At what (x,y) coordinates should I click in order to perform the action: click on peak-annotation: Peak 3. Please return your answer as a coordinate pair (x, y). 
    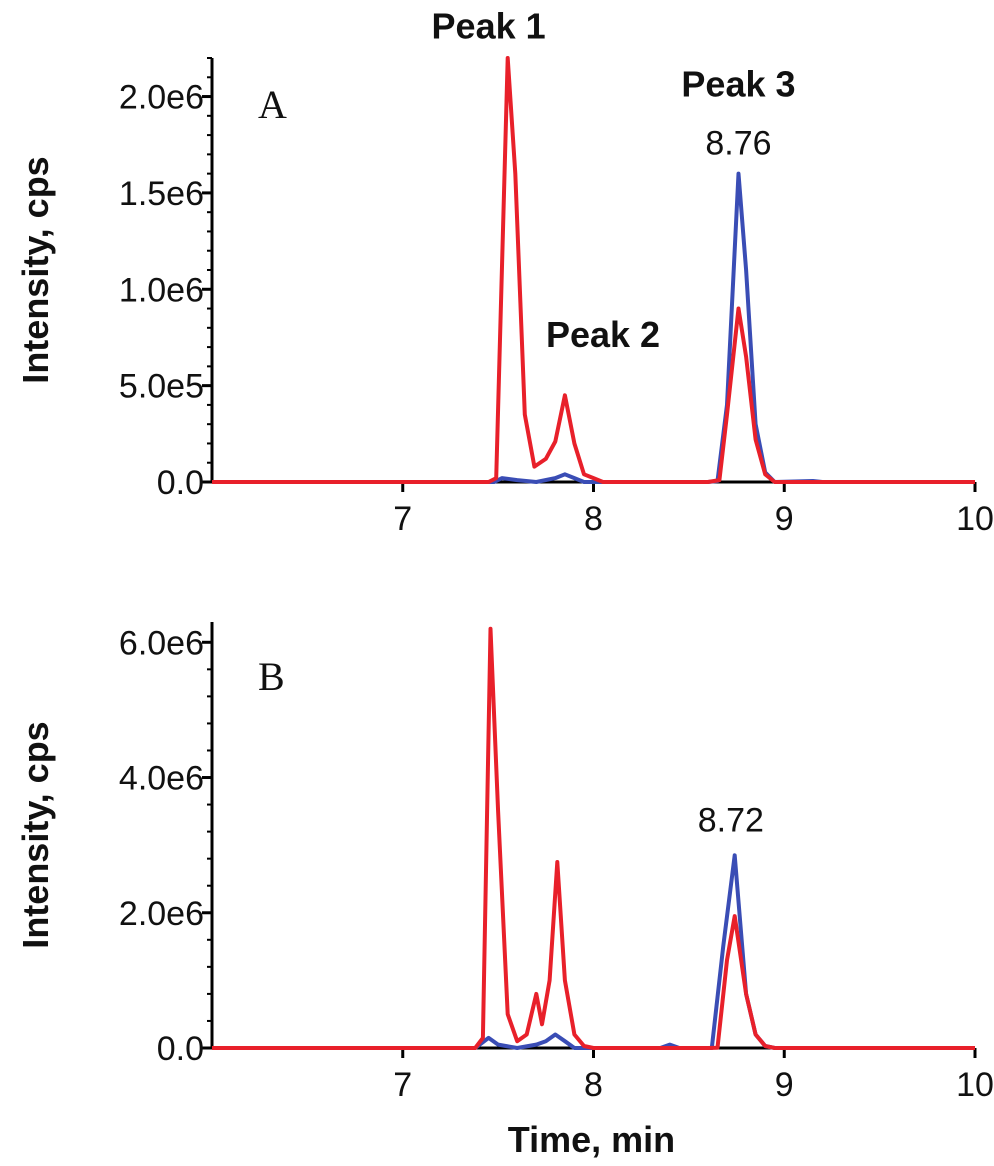
    Looking at the image, I should click on (738, 84).